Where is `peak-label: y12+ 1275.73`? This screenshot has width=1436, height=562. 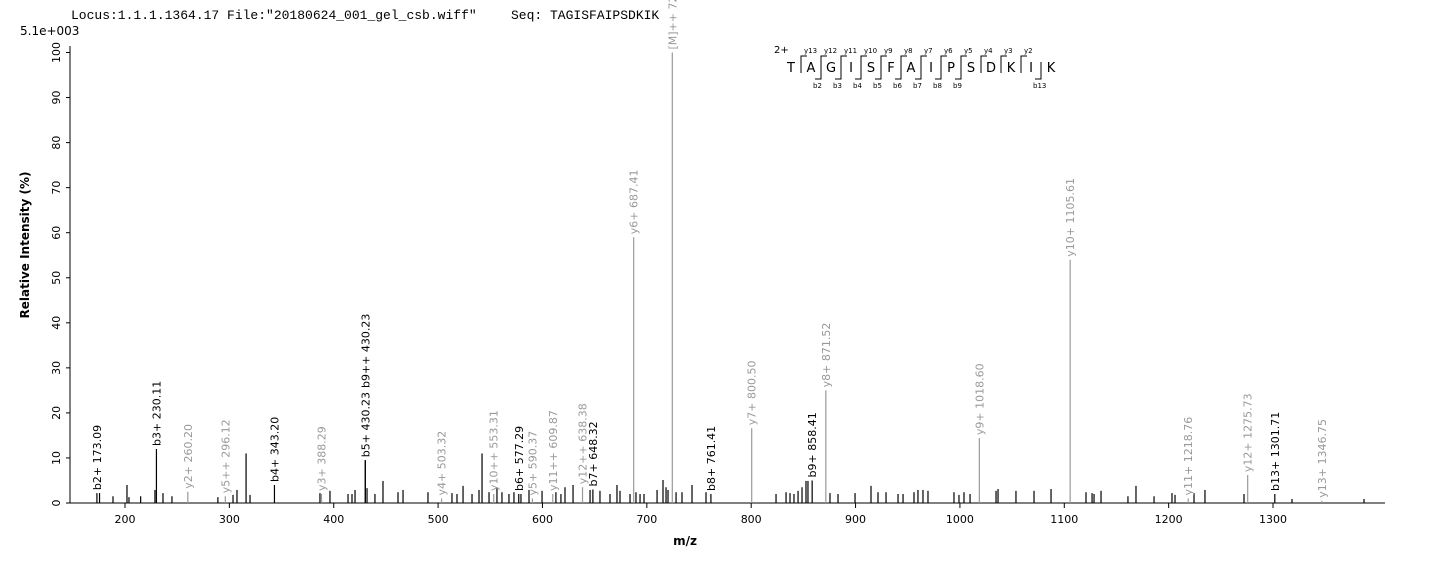 peak-label: y12+ 1275.73 is located at coordinates (1248, 432).